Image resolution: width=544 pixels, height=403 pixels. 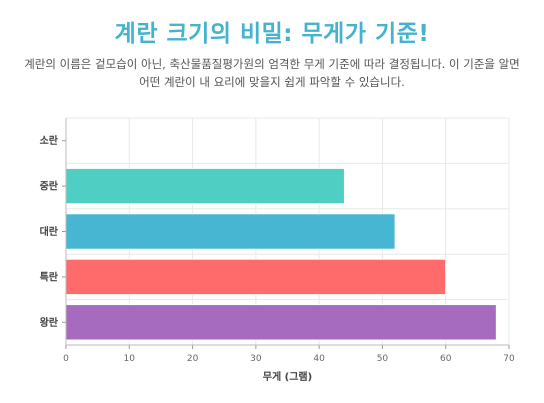 I want to click on x-tick-label: 40, so click(x=319, y=359).